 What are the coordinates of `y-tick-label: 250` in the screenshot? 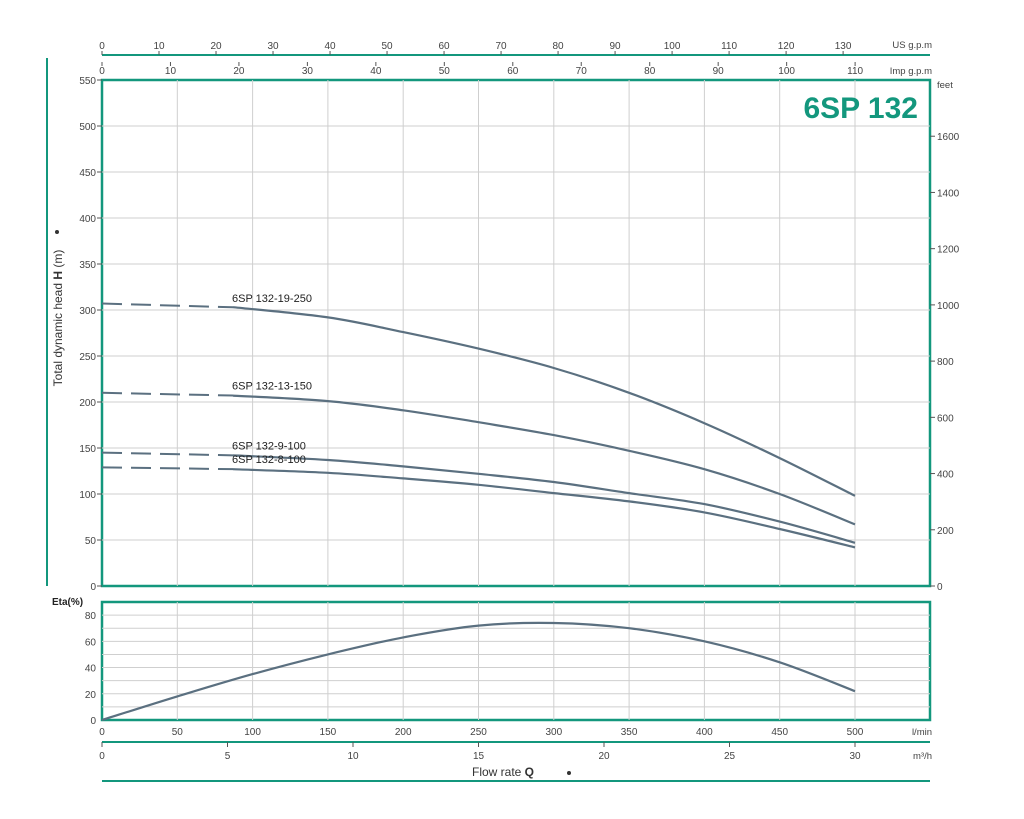 It's located at (87, 357).